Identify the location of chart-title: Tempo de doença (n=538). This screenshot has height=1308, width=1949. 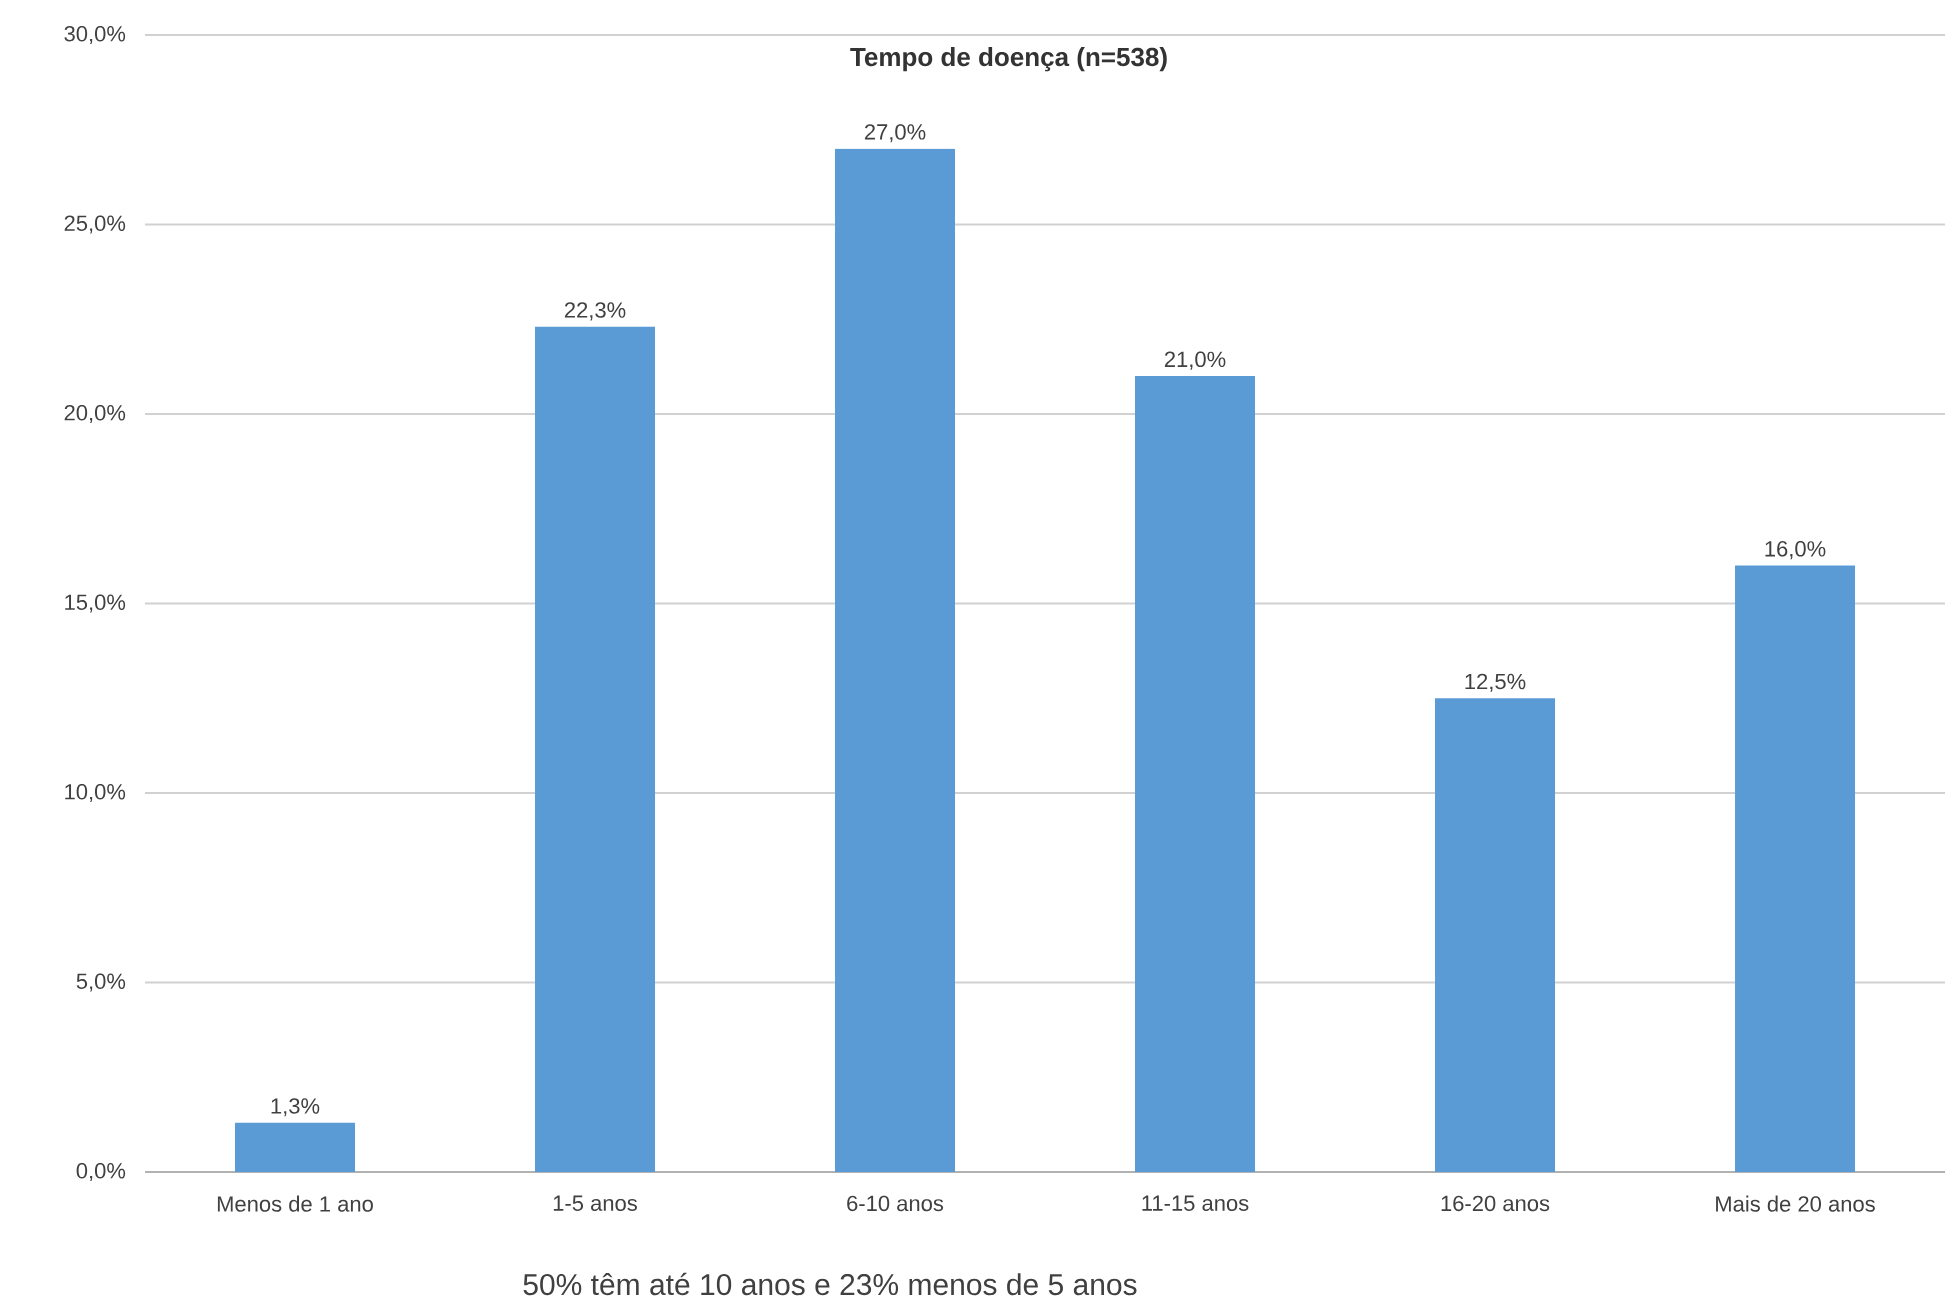
(1008, 59).